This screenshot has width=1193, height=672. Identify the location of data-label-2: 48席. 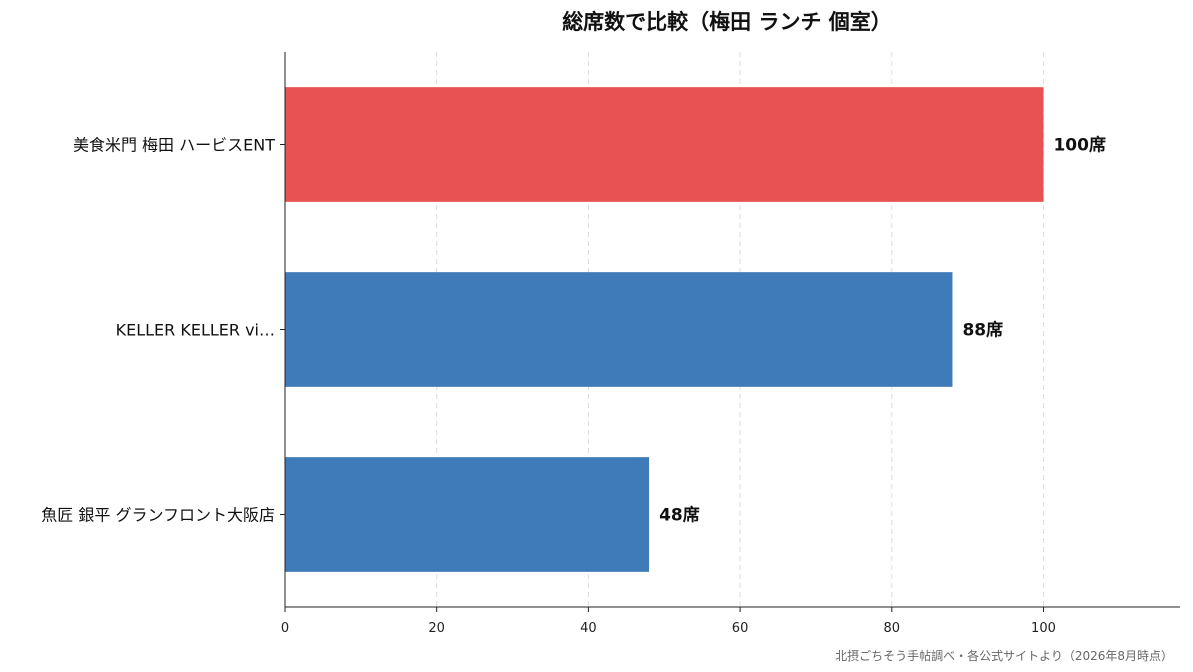
(679, 515).